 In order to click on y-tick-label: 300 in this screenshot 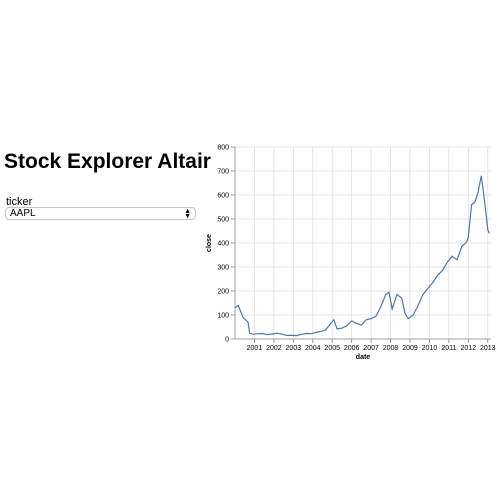, I will do `click(223, 268)`.